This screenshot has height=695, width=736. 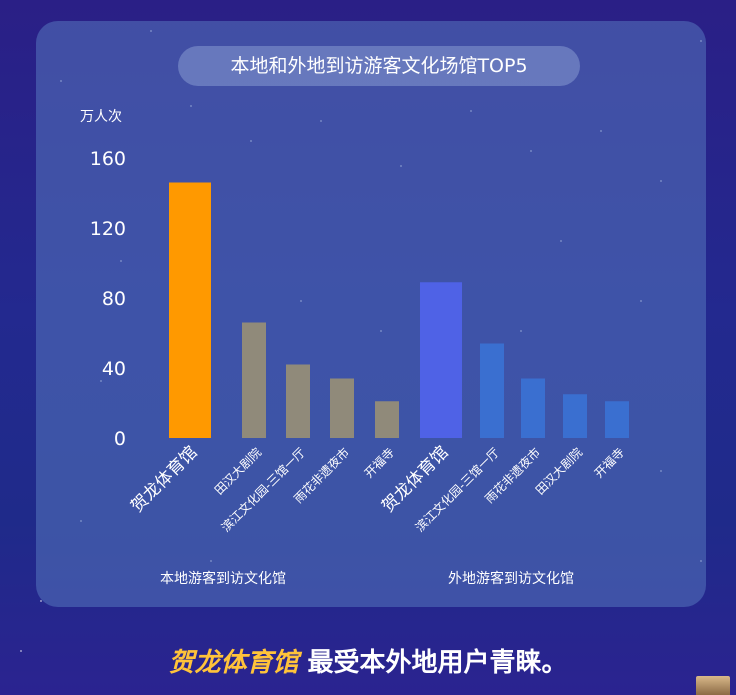 What do you see at coordinates (120, 439) in the screenshot?
I see `y-tick-label: 0` at bounding box center [120, 439].